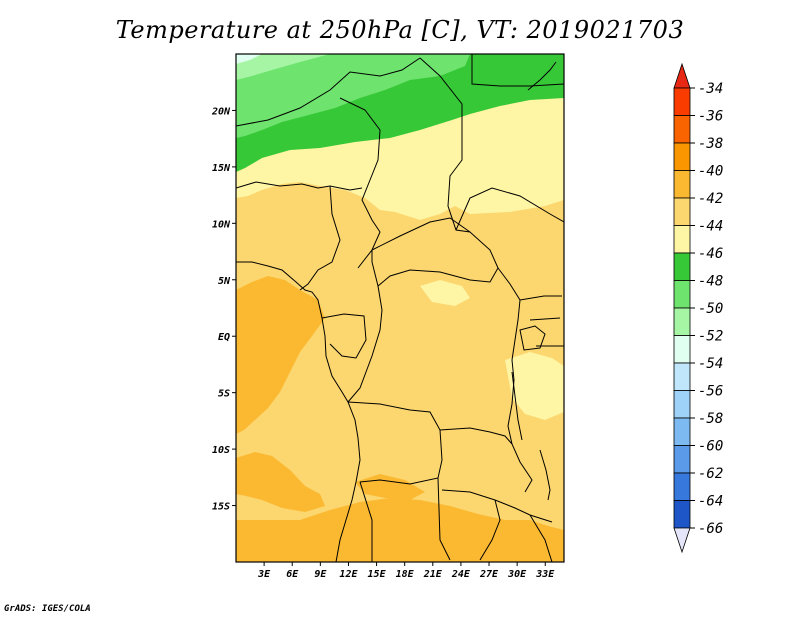 This screenshot has height=618, width=800. I want to click on lake-malawi, so click(545, 475).